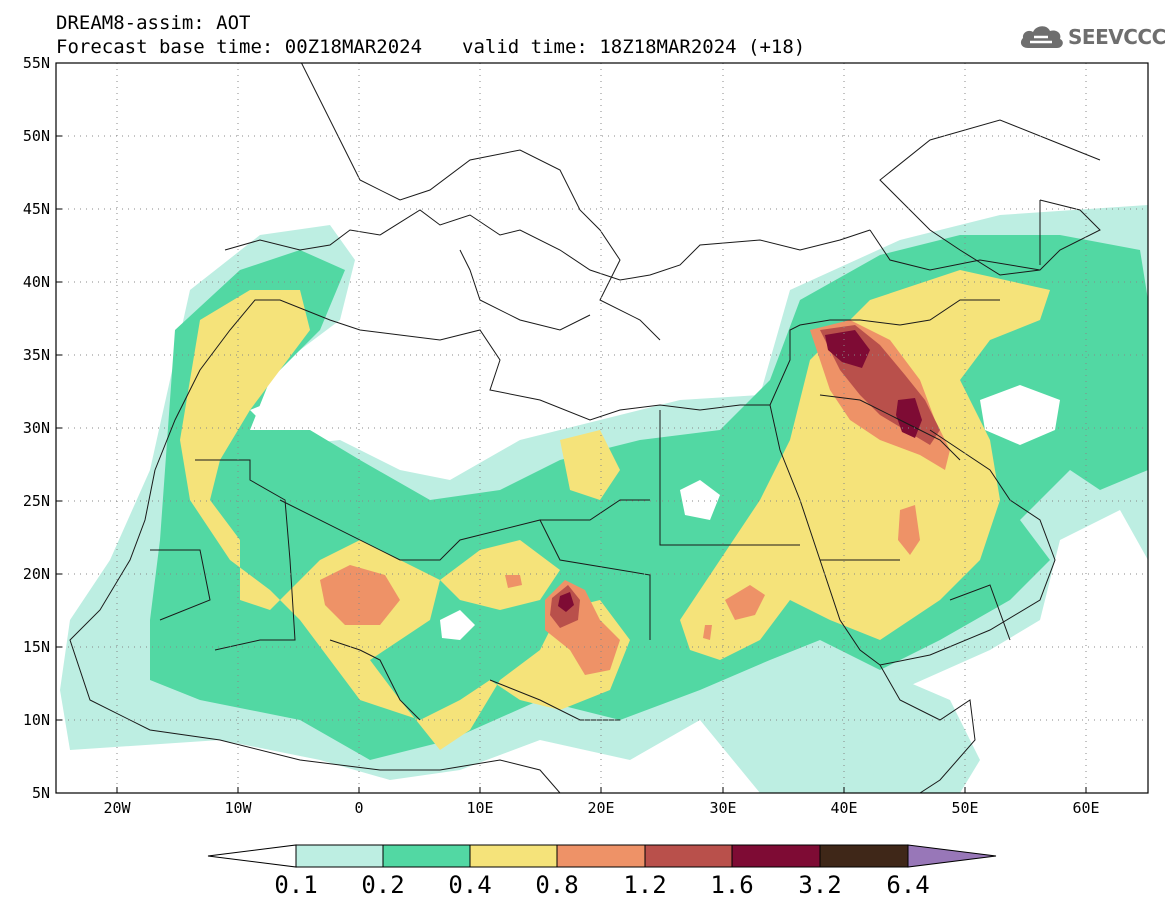 This screenshot has height=905, width=1165. I want to click on colorbar-low-arrow, so click(252, 856).